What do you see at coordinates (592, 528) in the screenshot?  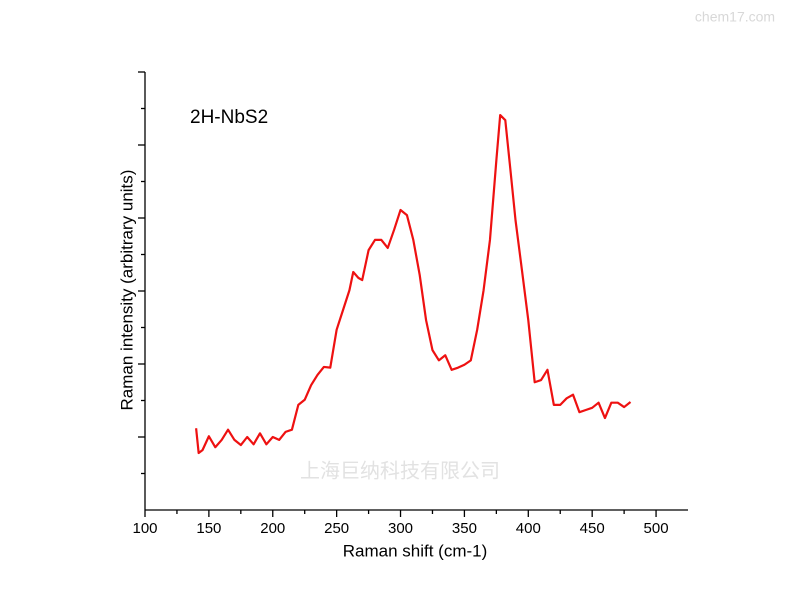 I see `x-tick-label: 450` at bounding box center [592, 528].